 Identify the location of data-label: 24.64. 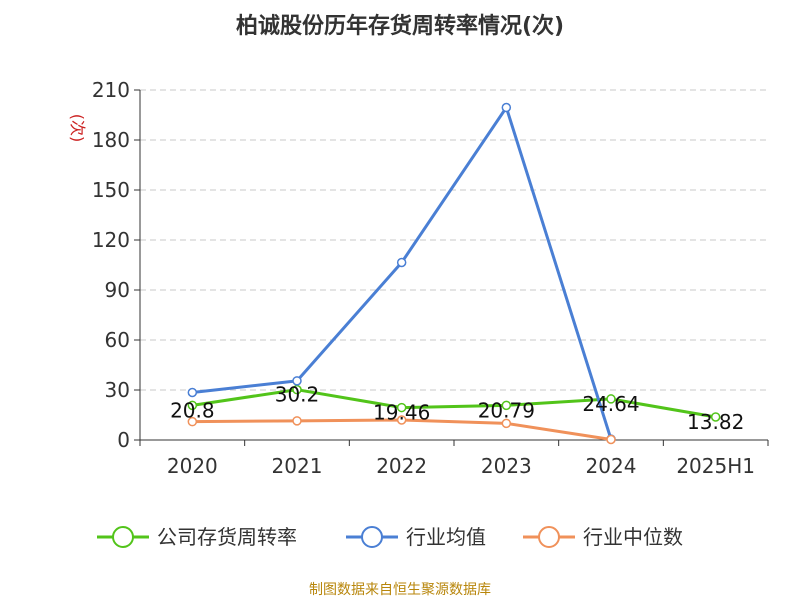
(610, 404).